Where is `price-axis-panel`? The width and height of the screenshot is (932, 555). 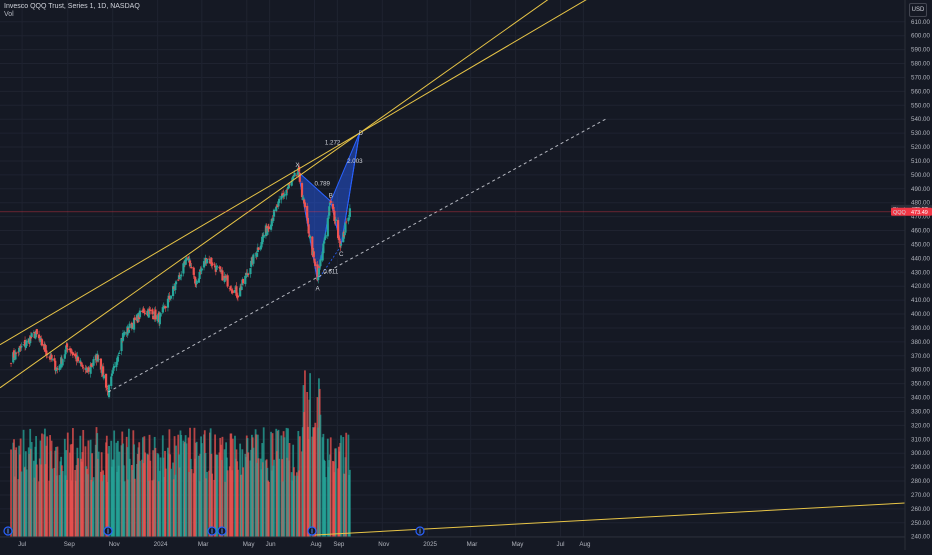 price-axis-panel is located at coordinates (918, 275).